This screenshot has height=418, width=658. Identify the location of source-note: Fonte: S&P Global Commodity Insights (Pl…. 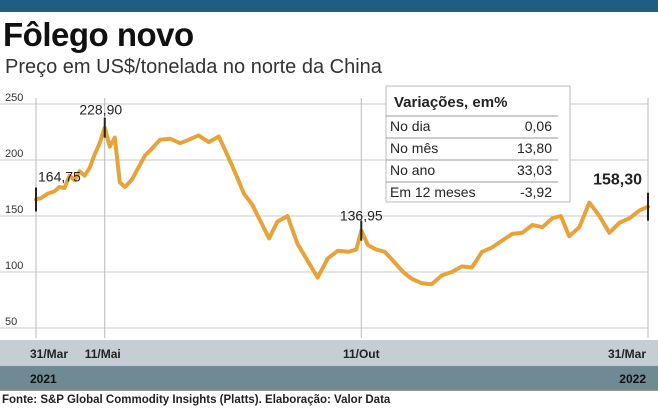
(196, 400).